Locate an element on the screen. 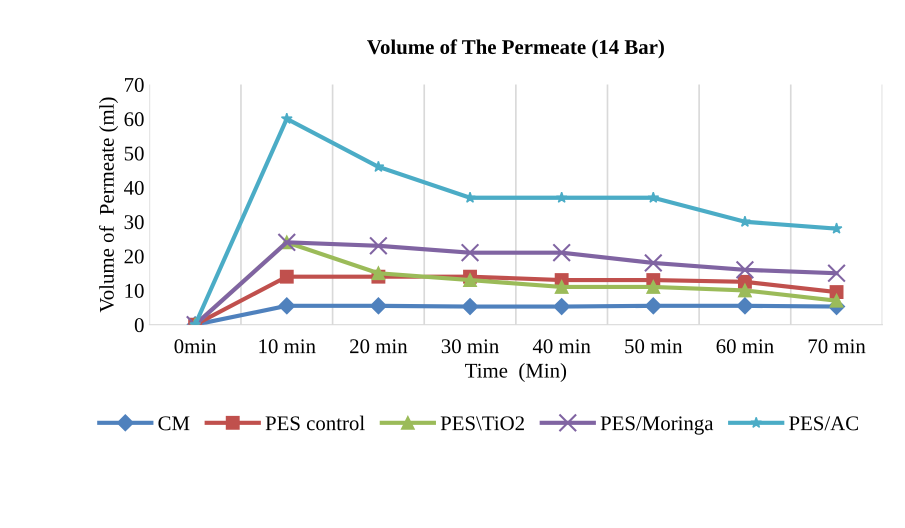  x-tick-label: 50 min is located at coordinates (653, 346).